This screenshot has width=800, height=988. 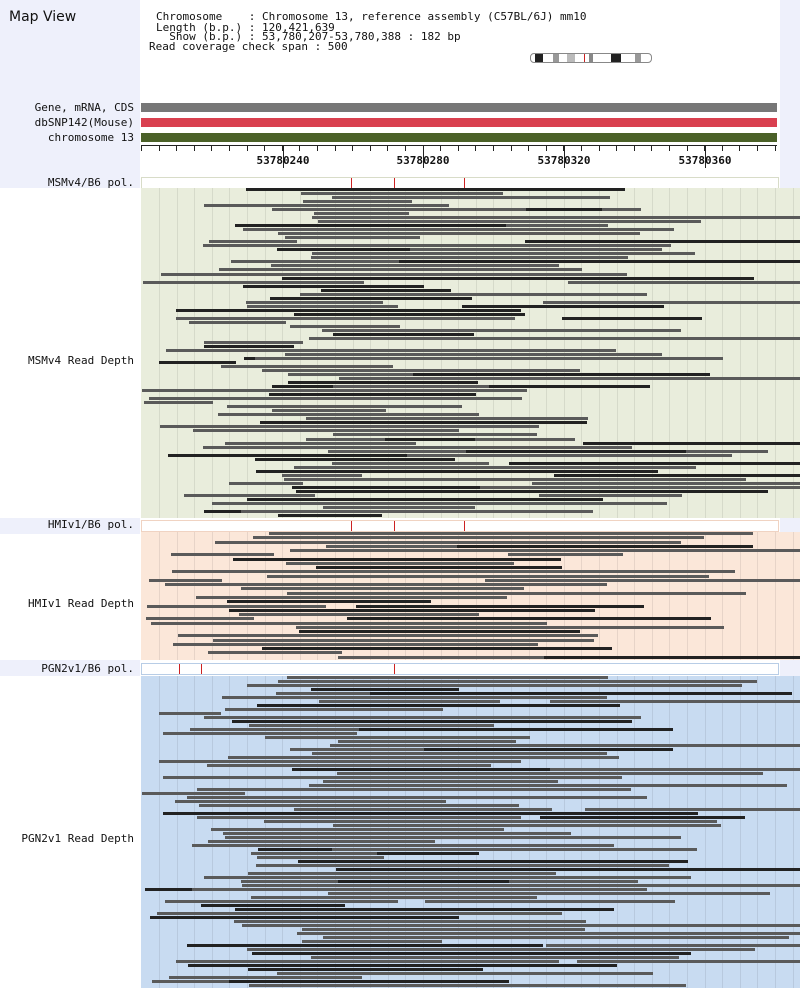 What do you see at coordinates (460, 526) in the screenshot?
I see `hmiv1-polymorphism-track` at bounding box center [460, 526].